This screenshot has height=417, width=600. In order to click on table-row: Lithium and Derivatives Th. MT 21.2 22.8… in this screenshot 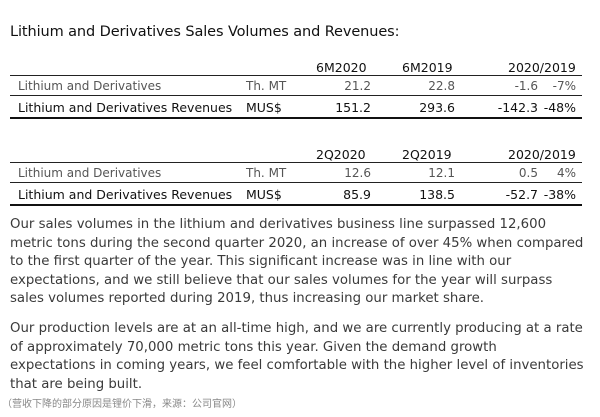, I will do `click(296, 86)`.